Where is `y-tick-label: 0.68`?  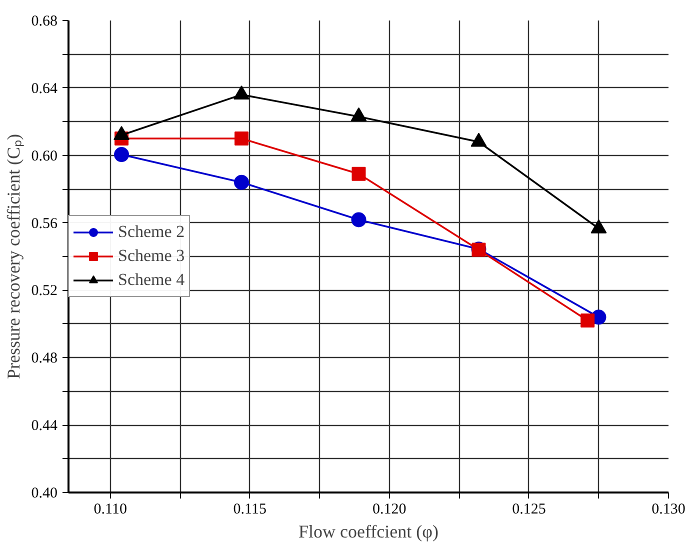 y-tick-label: 0.68 is located at coordinates (44, 22).